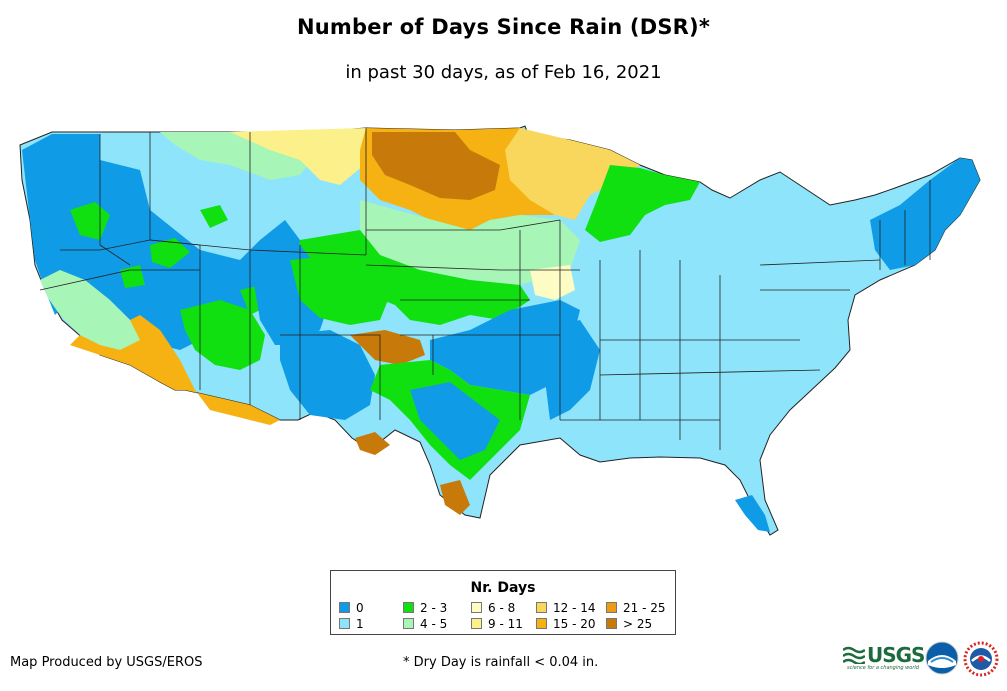 This screenshot has width=1007, height=691. Describe the element at coordinates (434, 608) in the screenshot. I see `legend-label: 2 - 3` at that location.